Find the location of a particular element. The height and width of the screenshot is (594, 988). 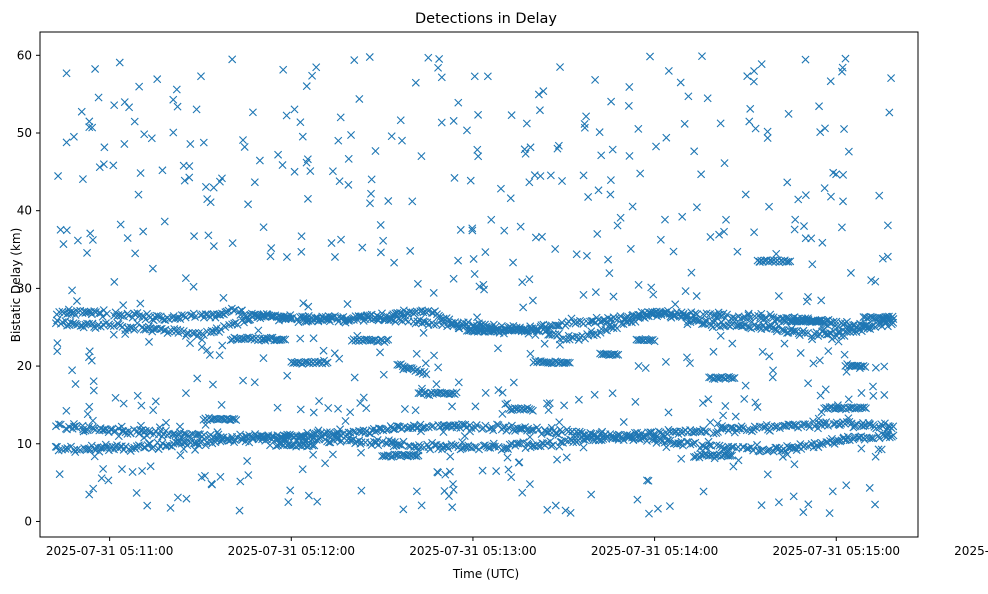

x-tick-label: 2025-07-31 05:16:00 is located at coordinates (971, 551).